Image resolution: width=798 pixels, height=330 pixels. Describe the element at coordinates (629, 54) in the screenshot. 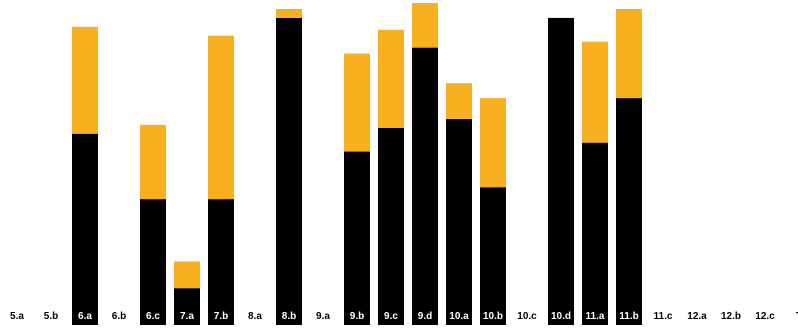

I see `bar-top-11-b` at that location.